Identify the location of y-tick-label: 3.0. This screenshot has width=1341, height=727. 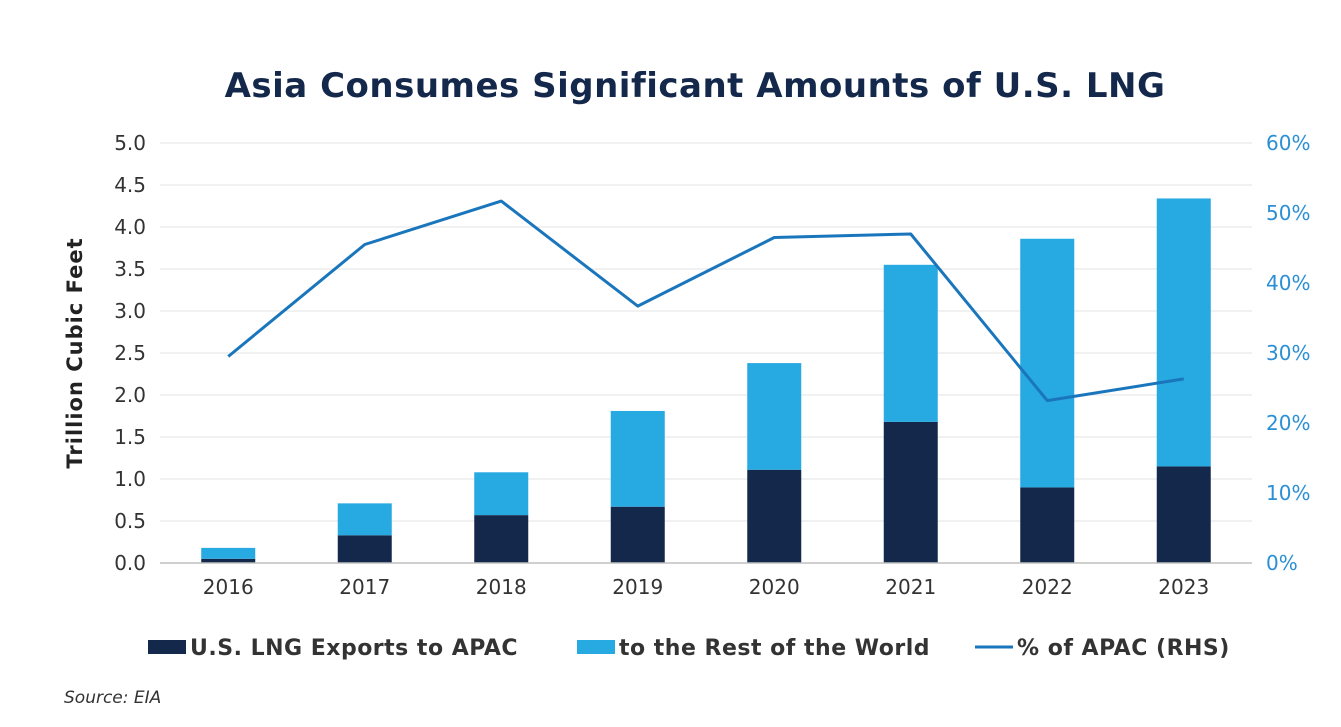
(130, 311).